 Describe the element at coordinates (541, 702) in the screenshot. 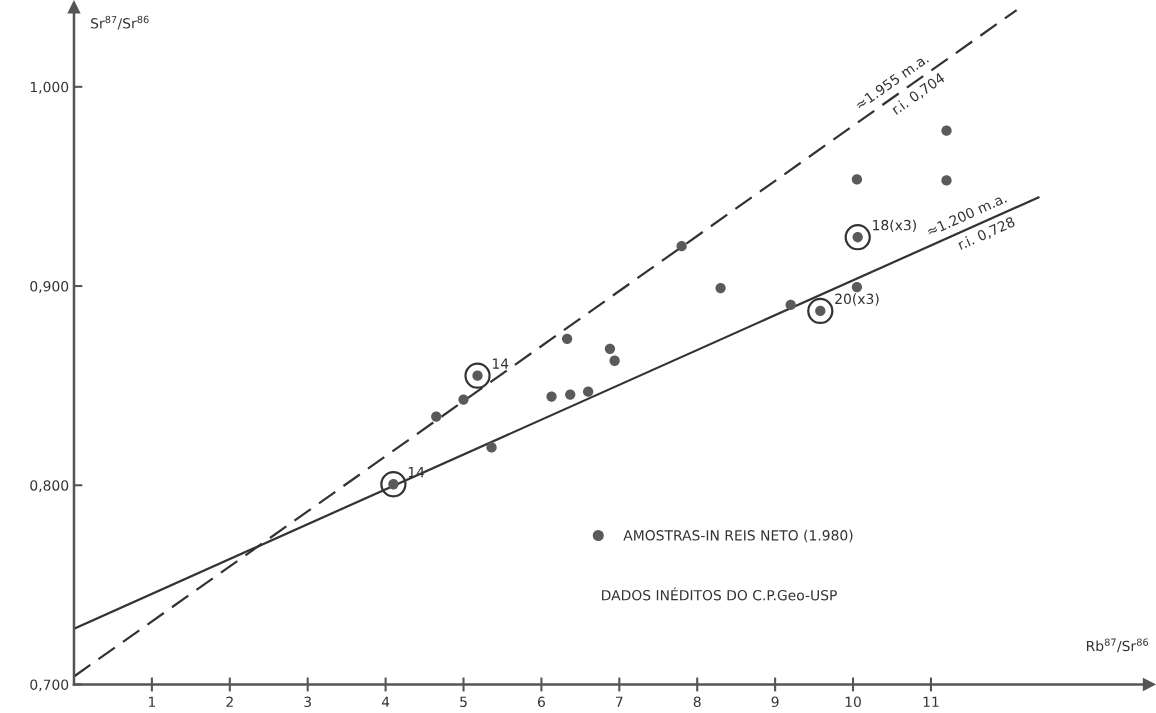

I see `x-tick-label: 6` at that location.